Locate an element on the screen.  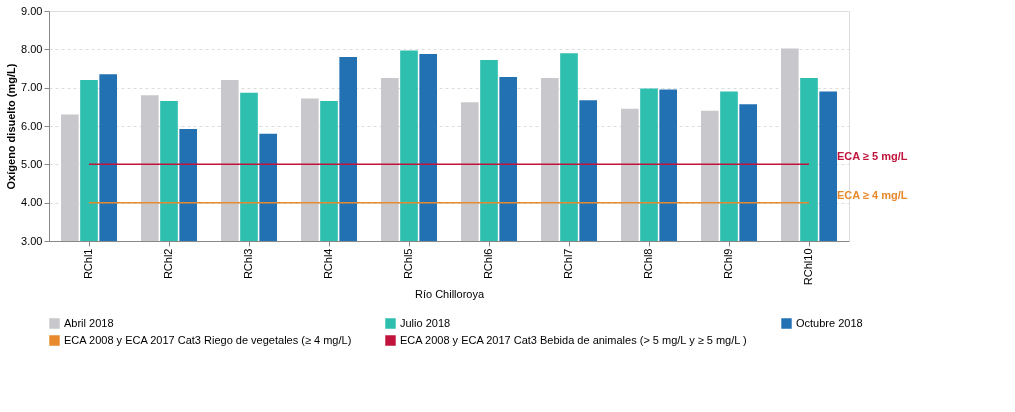
y-tick-label: 5.00 is located at coordinates (32, 163).